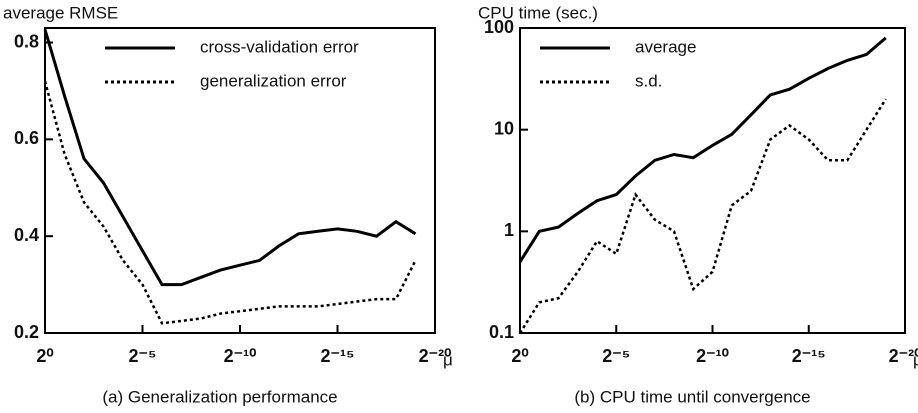  I want to click on chart-title: average RMSE, so click(60, 12).